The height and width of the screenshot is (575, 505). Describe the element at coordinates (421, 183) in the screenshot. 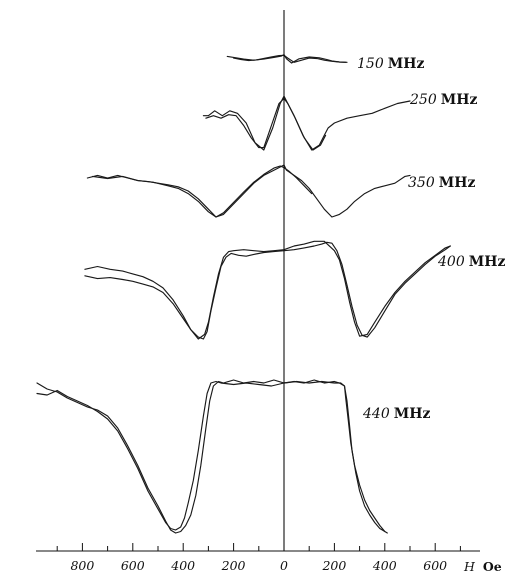

I see `curve-label-number: 350` at that location.